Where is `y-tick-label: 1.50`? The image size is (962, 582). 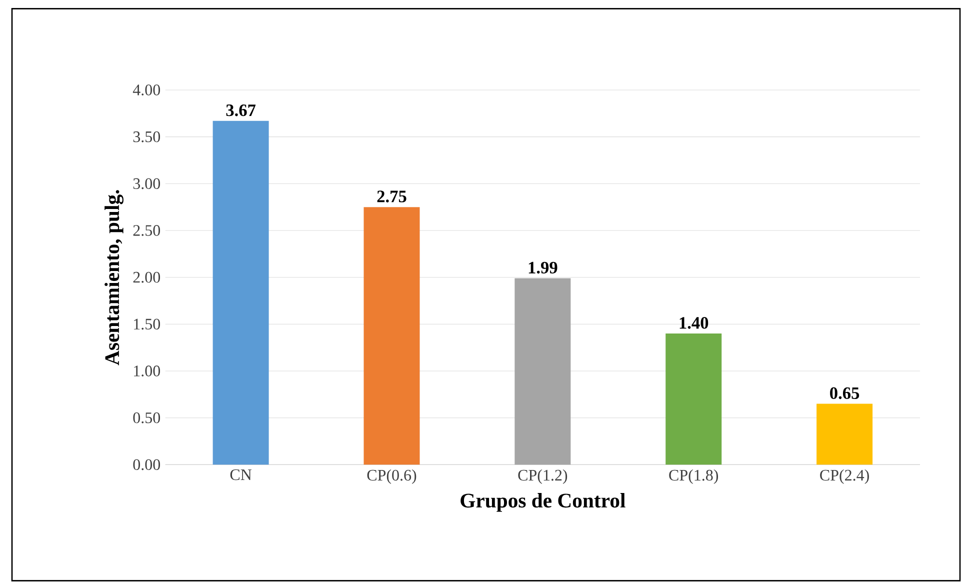 y-tick-label: 1.50 is located at coordinates (147, 324).